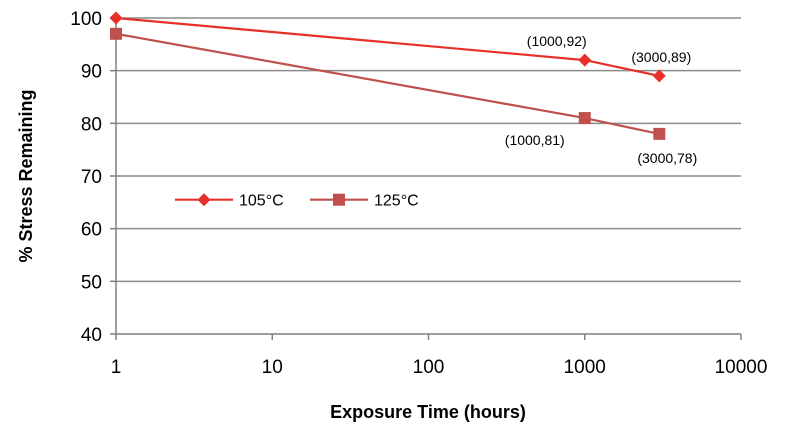  What do you see at coordinates (661, 57) in the screenshot?
I see `data-label: (3000,89)` at bounding box center [661, 57].